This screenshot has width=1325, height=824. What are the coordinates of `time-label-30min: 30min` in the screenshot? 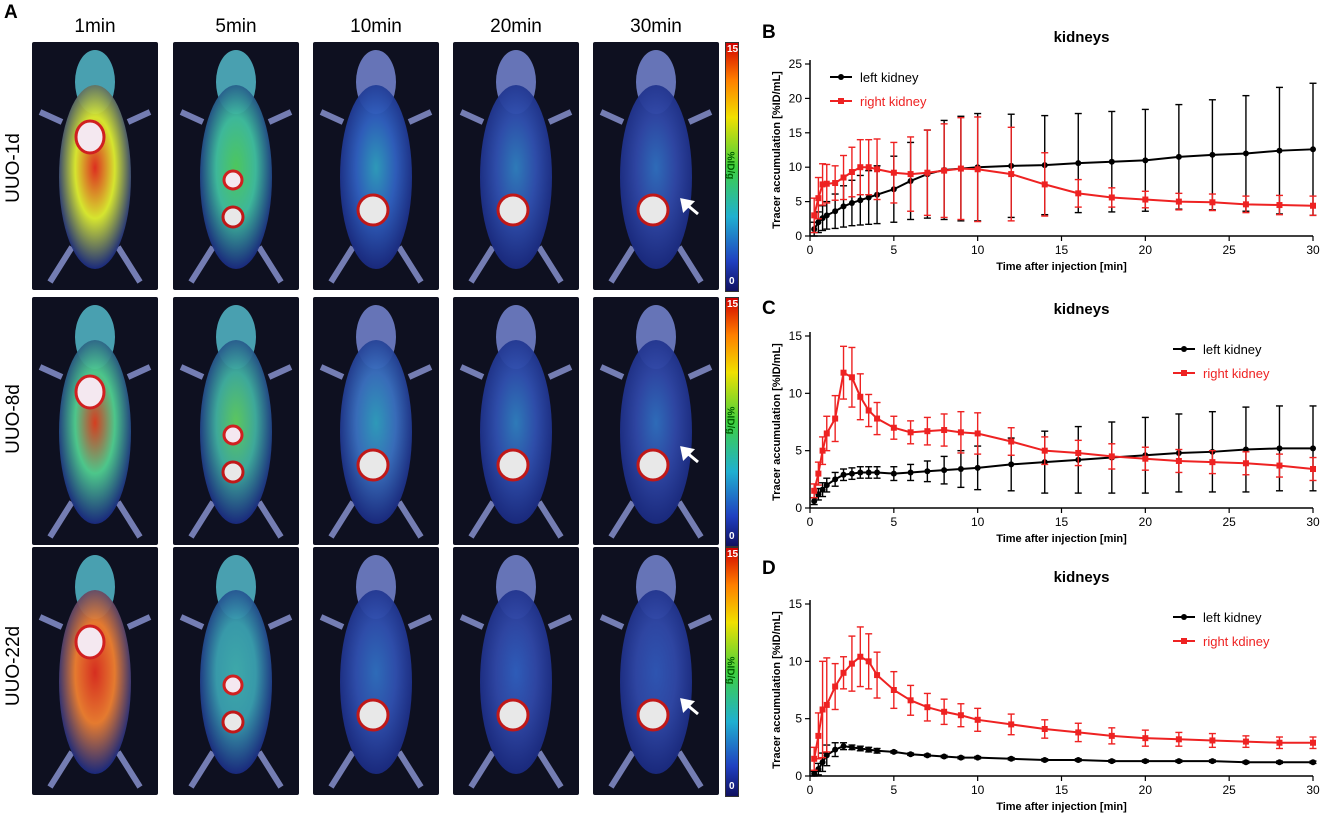 It's located at (656, 26).